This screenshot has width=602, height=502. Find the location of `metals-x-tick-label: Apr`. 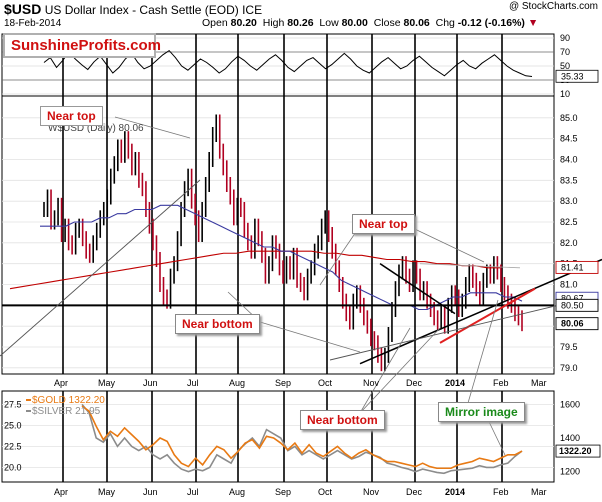

metals-x-tick-label: Apr is located at coordinates (61, 492).